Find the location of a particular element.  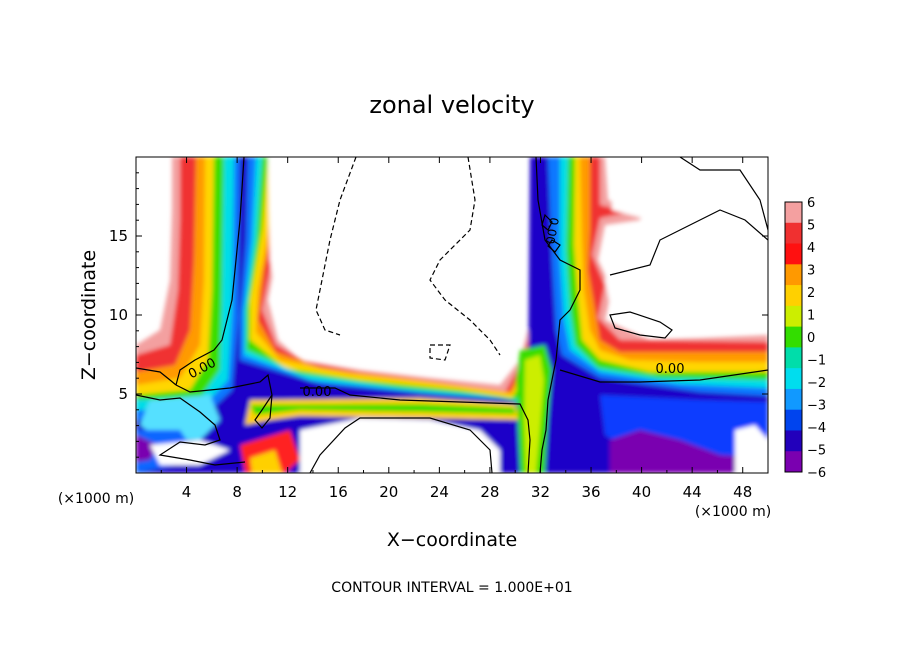

contour-zero-jet is located at coordinates (333, 423).